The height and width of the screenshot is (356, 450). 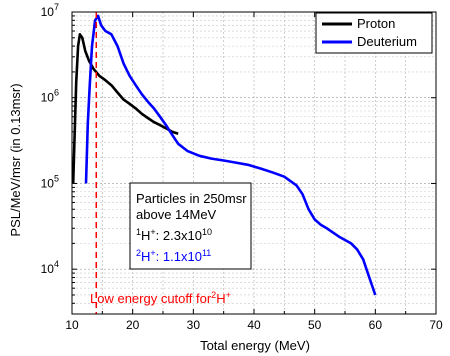 I want to click on cutoff-symbol: H, so click(x=220, y=298).